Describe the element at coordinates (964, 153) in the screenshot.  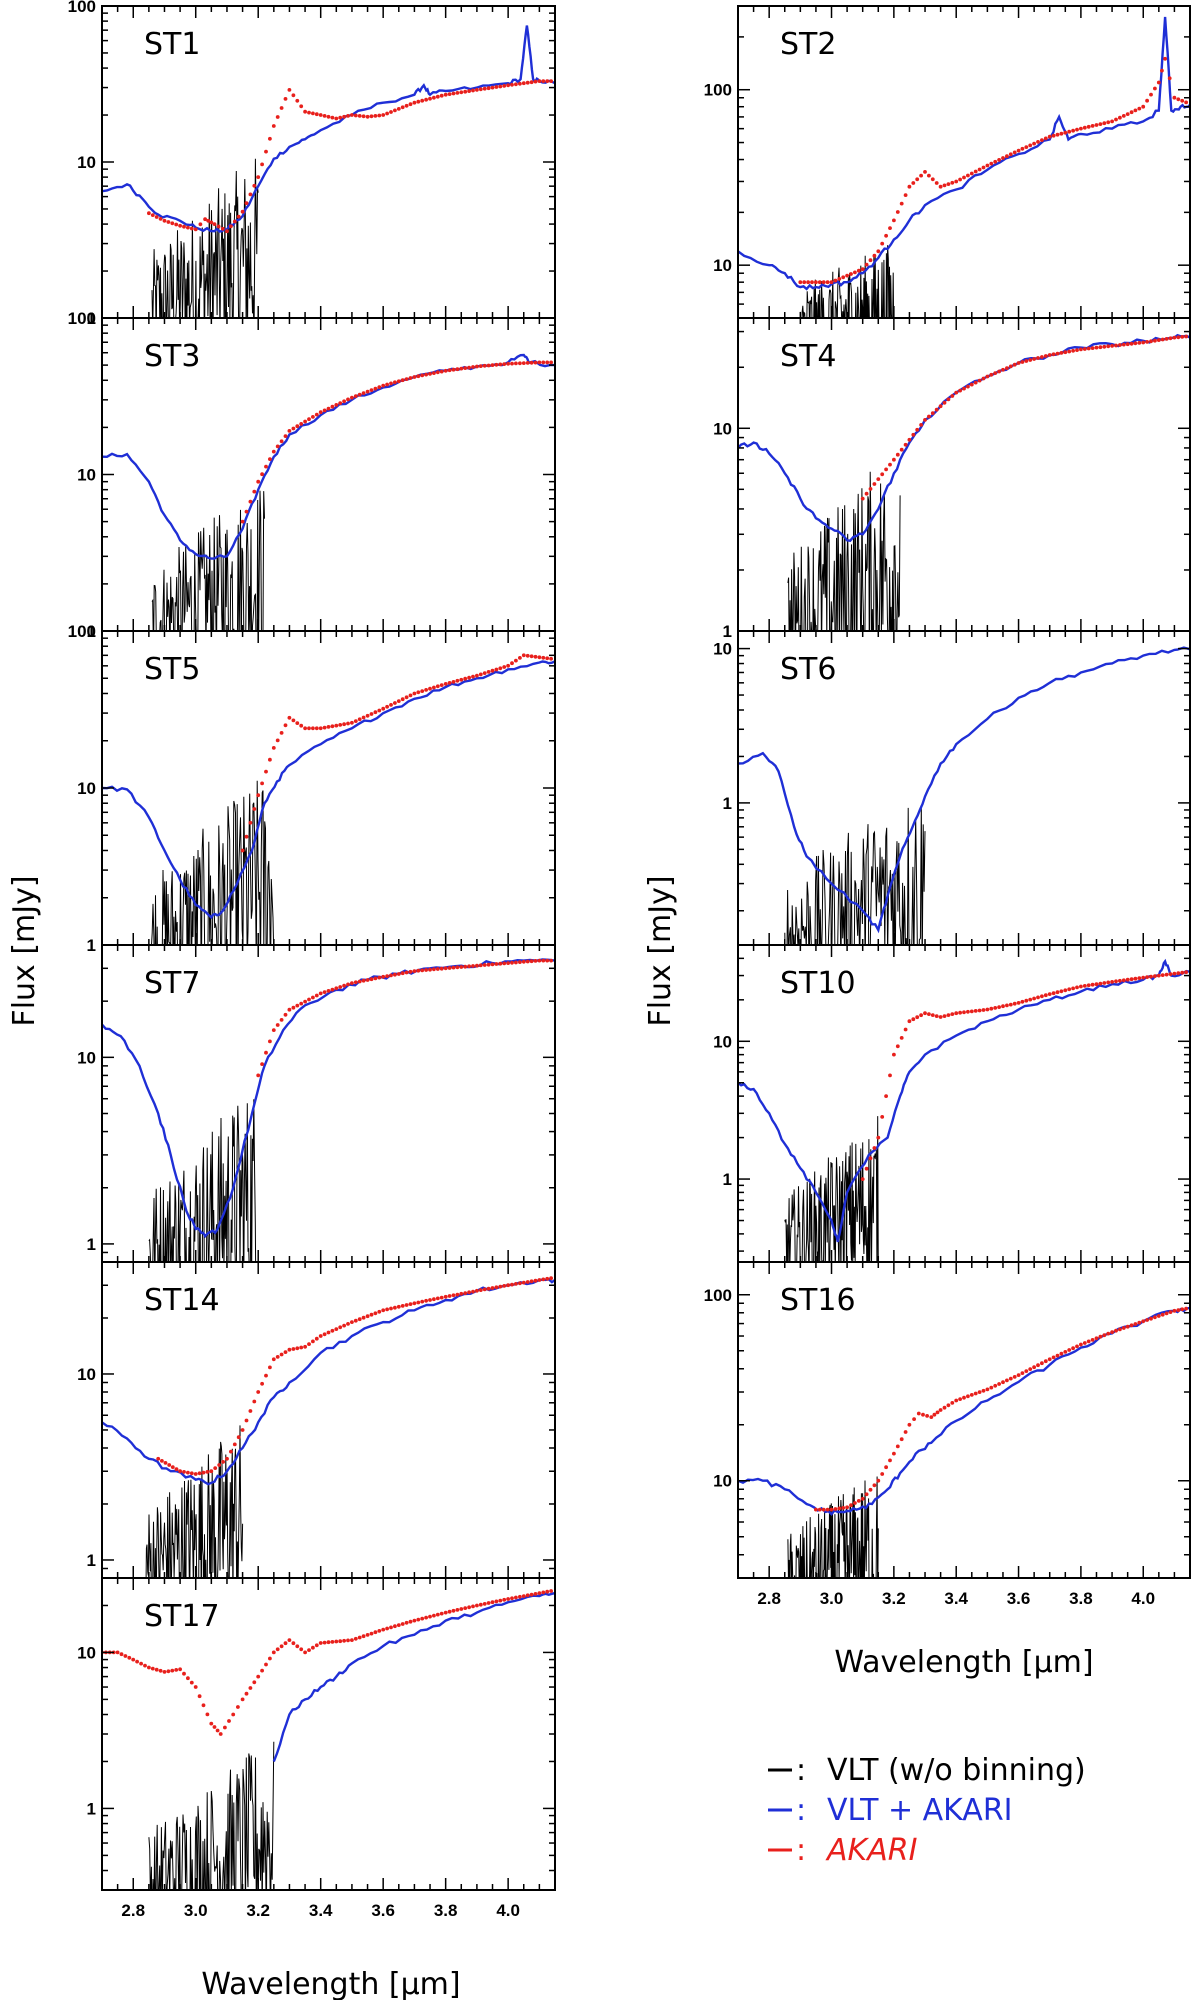
I see `vlt-akari-series-st2` at that location.